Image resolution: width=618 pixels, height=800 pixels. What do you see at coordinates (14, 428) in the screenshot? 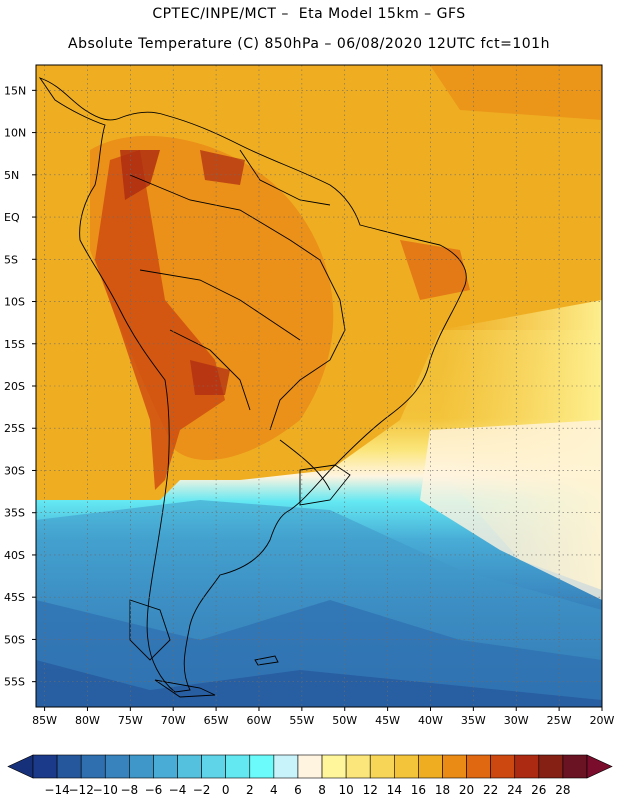
I see `lat-label: 25S` at bounding box center [14, 428].